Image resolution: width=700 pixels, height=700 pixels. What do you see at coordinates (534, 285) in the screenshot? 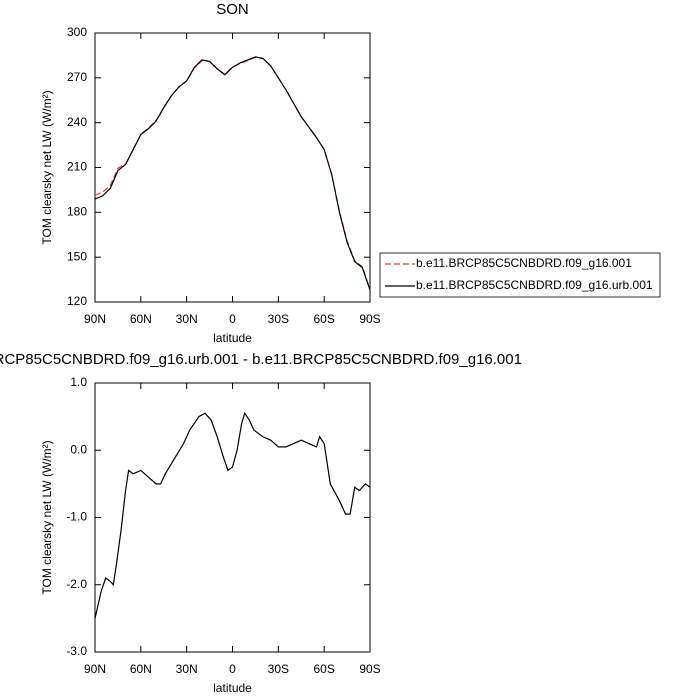
I see `legend-label: b.e11.BRCP85C5CNBDRD.f09_g16.urb.001` at bounding box center [534, 285].